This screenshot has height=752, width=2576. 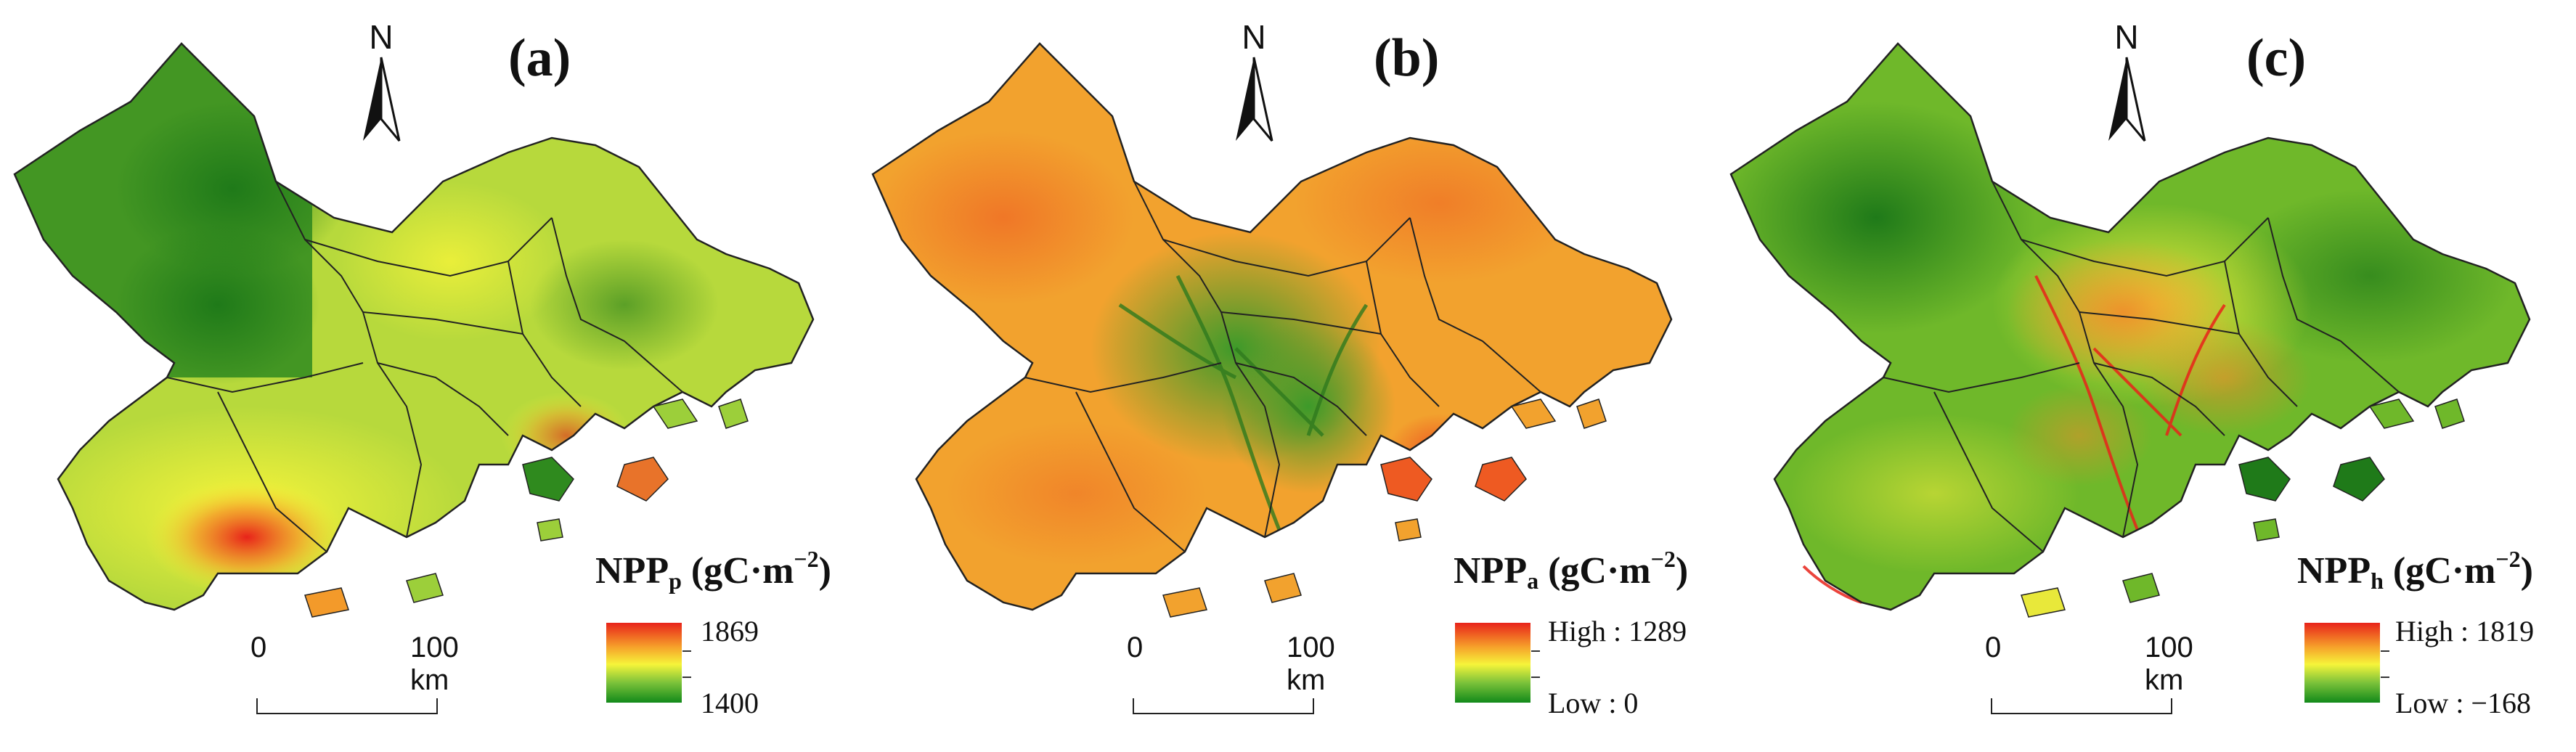 I want to click on legend-title-sub: a, so click(x=1533, y=581).